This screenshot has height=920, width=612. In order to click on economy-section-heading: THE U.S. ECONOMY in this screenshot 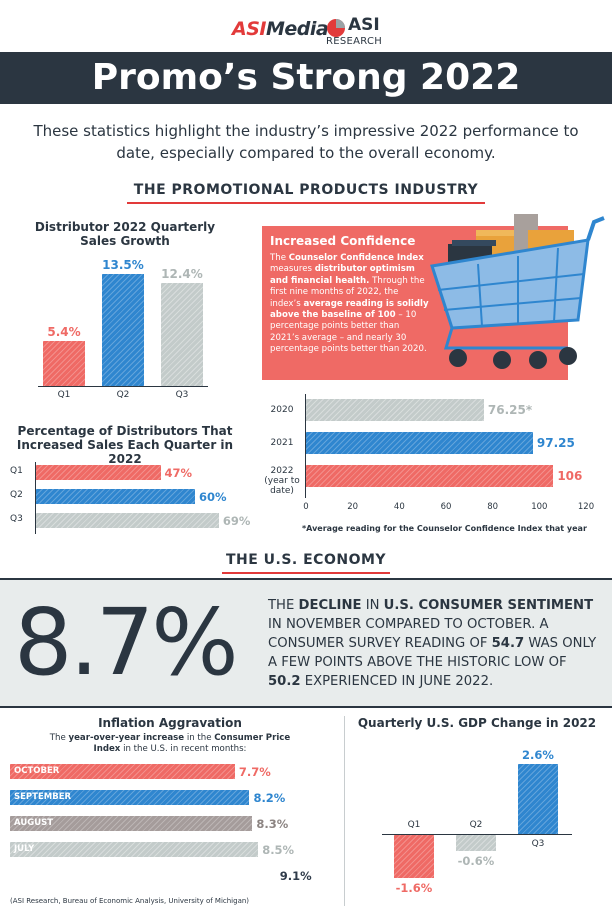, I will do `click(306, 560)`.